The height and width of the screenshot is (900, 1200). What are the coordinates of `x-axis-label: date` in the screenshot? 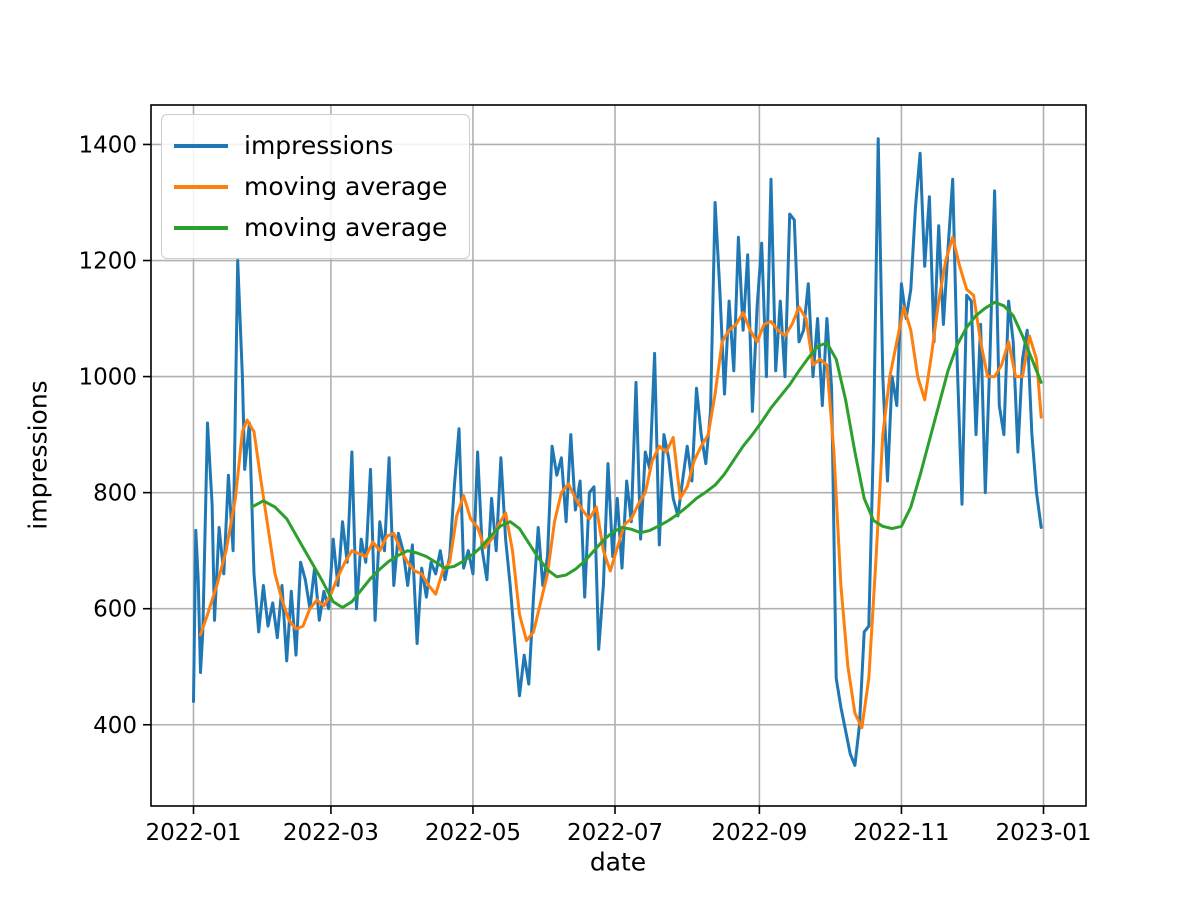 It's located at (618, 862).